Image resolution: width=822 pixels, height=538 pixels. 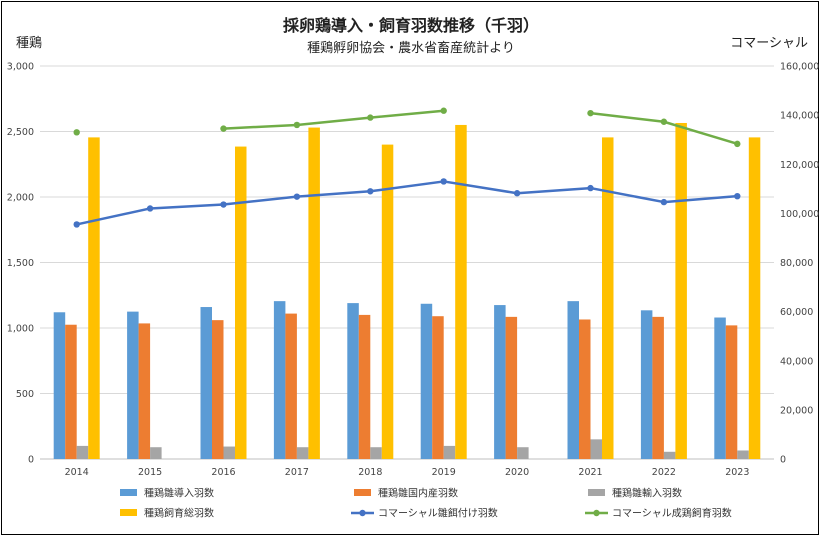 What do you see at coordinates (77, 472) in the screenshot?
I see `x-tick-label: 2014` at bounding box center [77, 472].